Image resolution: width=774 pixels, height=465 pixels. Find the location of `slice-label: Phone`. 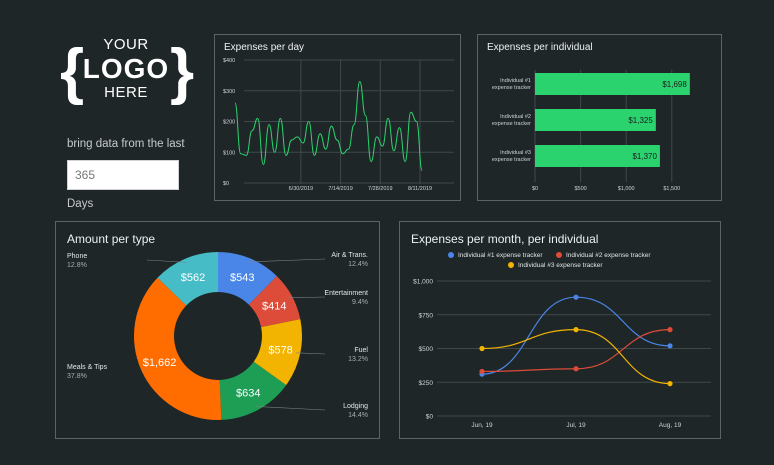

slice-label: Phone is located at coordinates (77, 256).